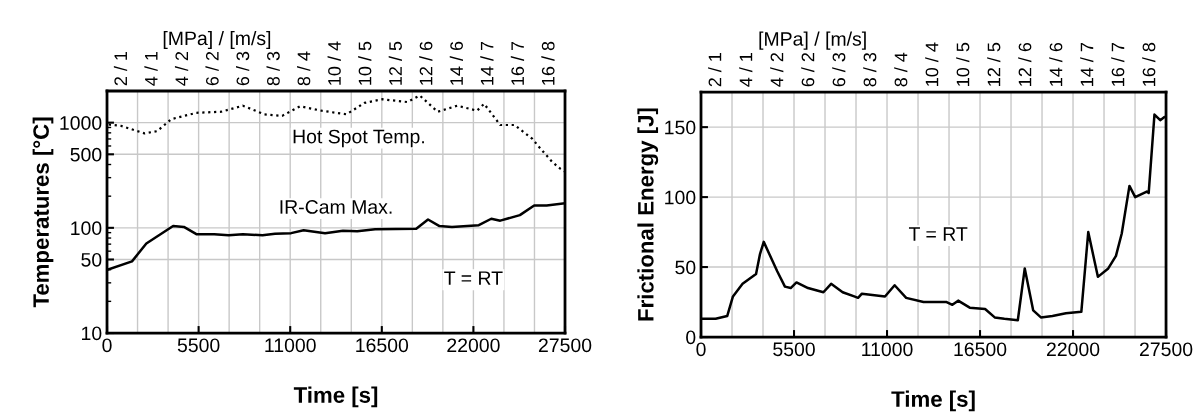 The width and height of the screenshot is (1193, 417). I want to click on y-tick-label: 1000, so click(81, 123).